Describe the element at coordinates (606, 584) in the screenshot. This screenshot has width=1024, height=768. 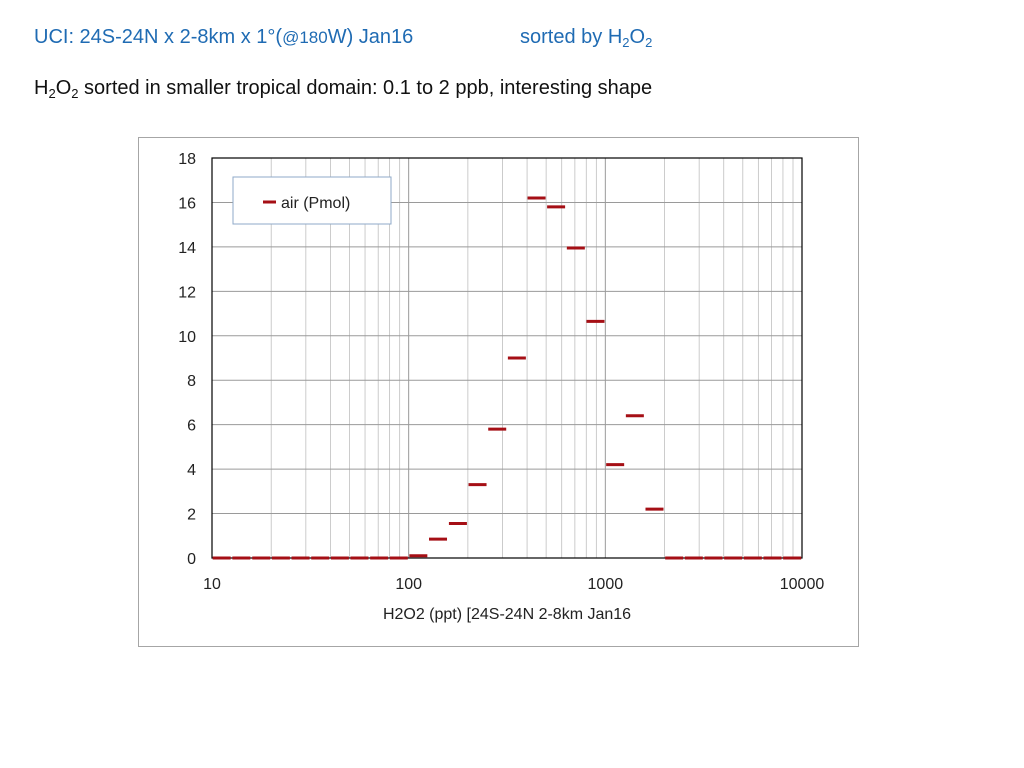
I see `x-tick-label: 1000` at that location.